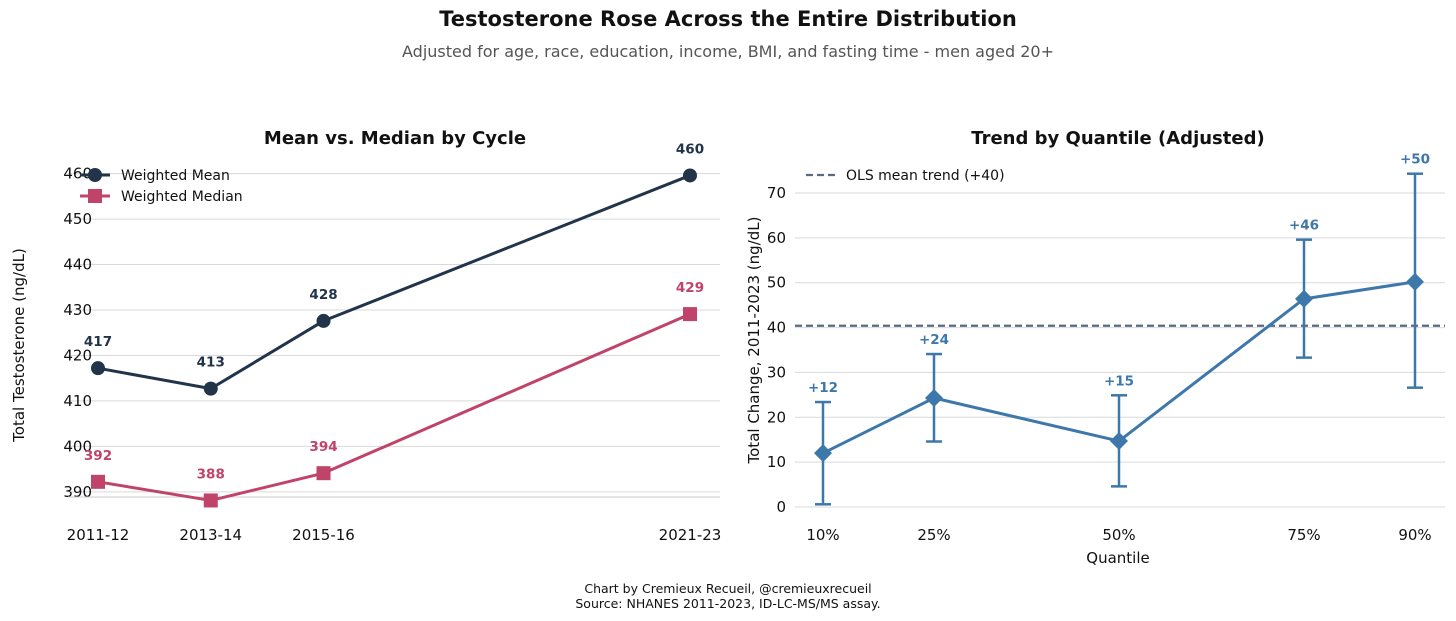 This screenshot has height=621, width=1456. I want to click on right-y-tick-label: 40, so click(776, 328).